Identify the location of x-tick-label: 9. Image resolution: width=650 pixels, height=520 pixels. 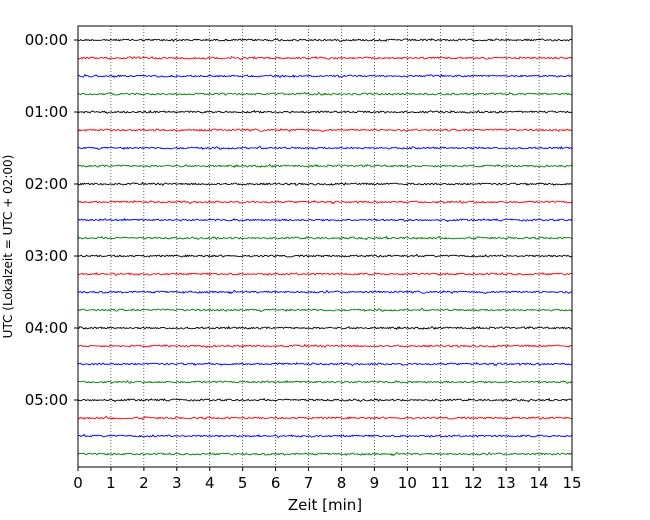
(375, 483).